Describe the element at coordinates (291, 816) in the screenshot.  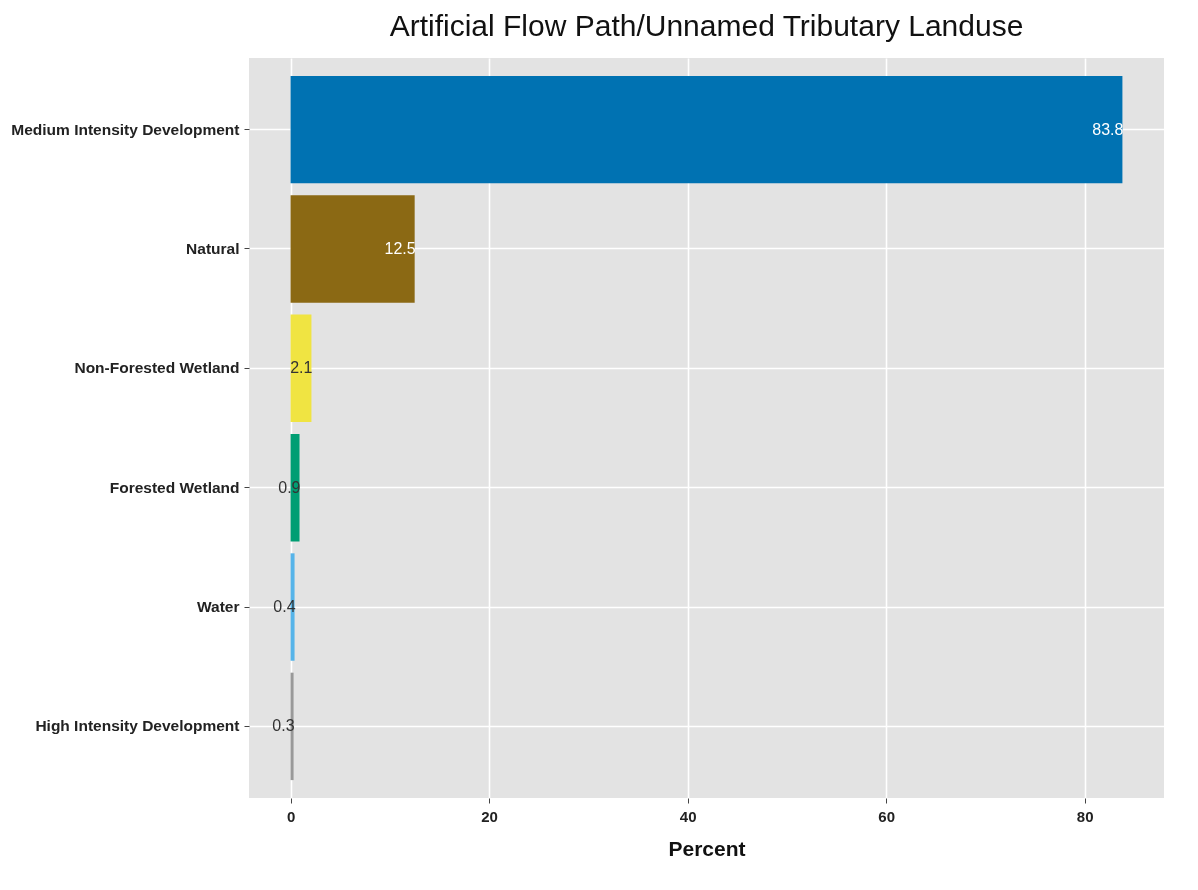
I see `x-tick-label: 0` at that location.